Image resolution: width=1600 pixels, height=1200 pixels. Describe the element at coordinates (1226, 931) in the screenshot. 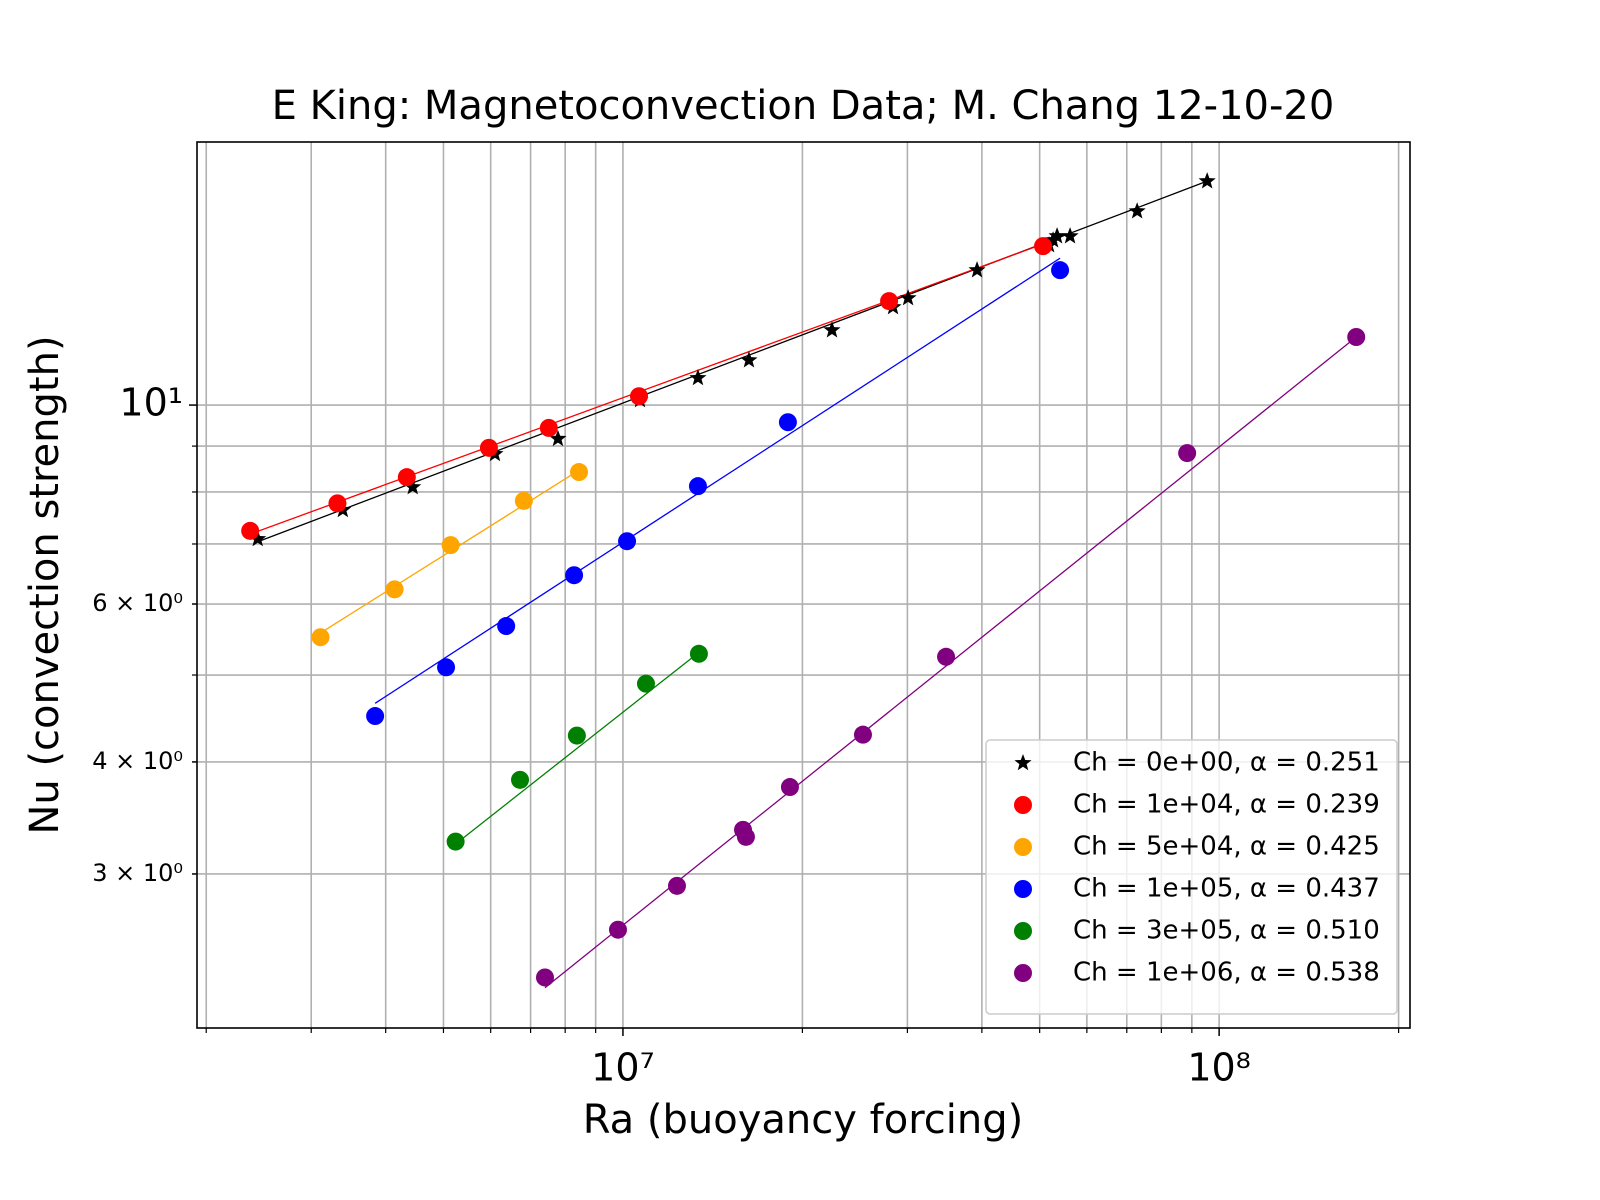

I see `legend-label: Ch = 3e+05, α = 0.510` at that location.